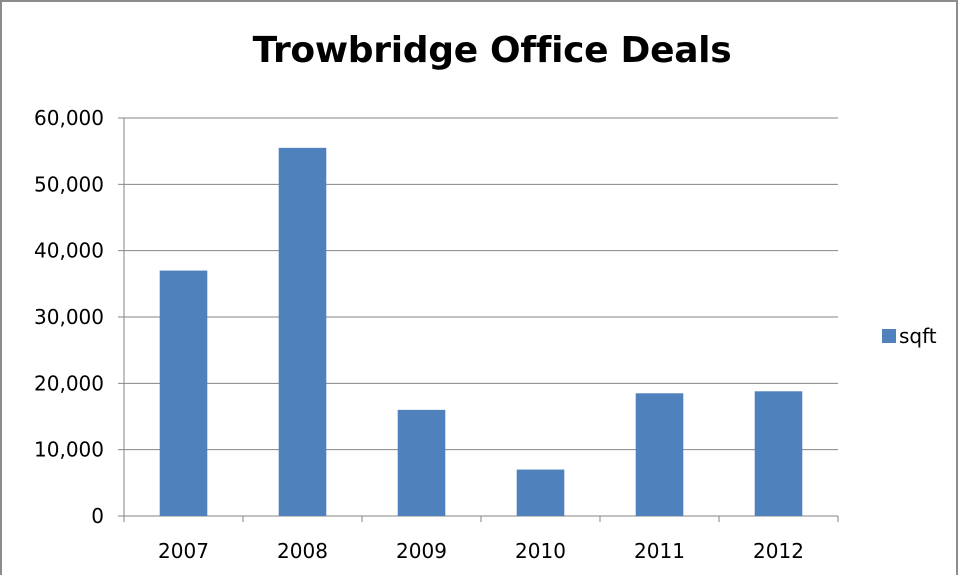 This screenshot has height=577, width=958. Describe the element at coordinates (492, 50) in the screenshot. I see `chart-title: Trowbridge Office Deals` at that location.